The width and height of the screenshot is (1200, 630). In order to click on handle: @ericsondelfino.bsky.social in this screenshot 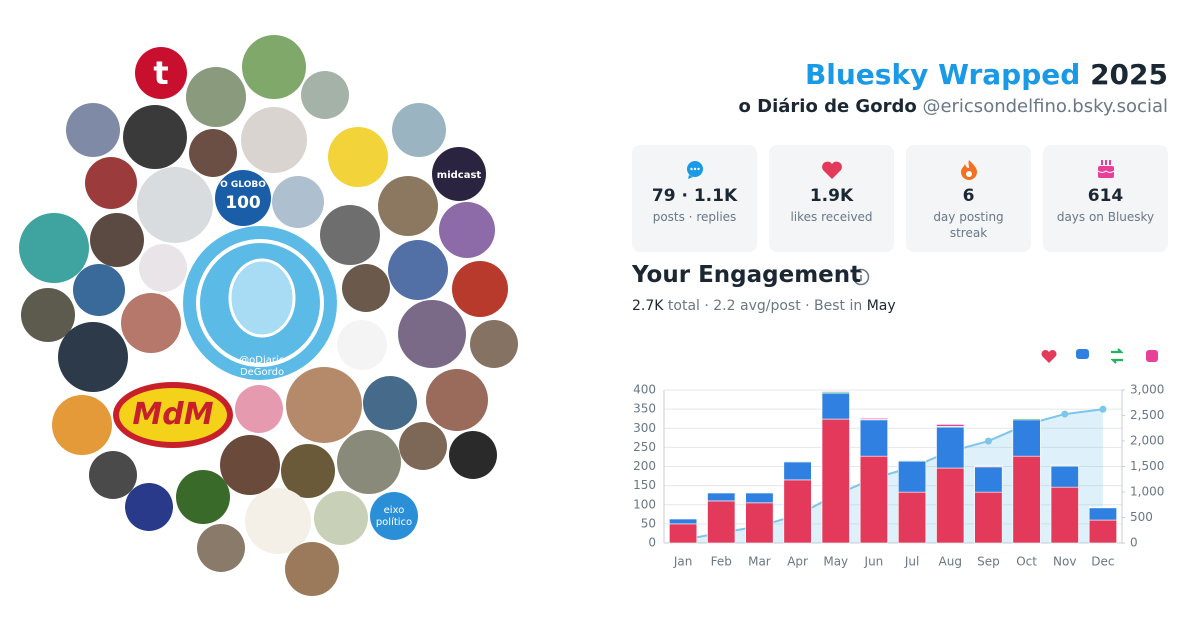, I will do `click(1045, 106)`.